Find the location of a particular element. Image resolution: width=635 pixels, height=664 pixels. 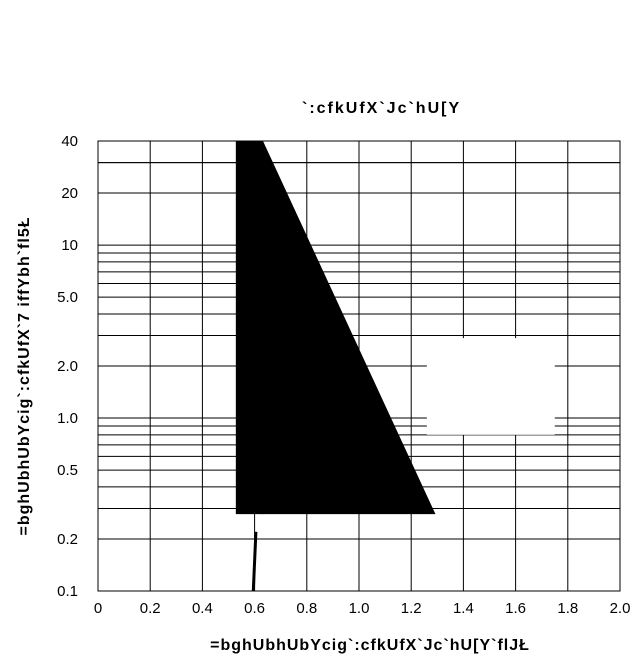

x-tick-label: 0.8 is located at coordinates (306, 608).